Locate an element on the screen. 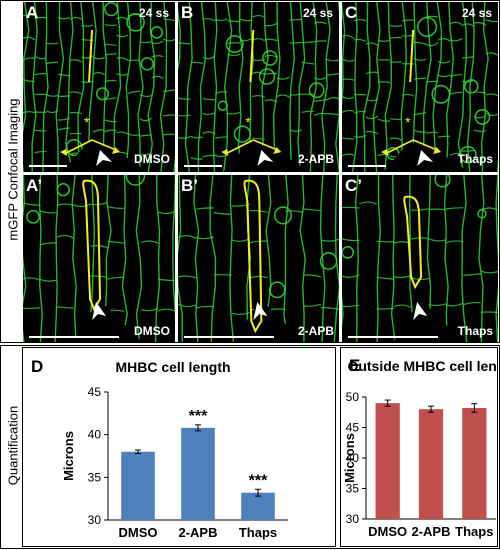 Image resolution: width=500 pixels, height=550 pixels. panel-letter: A’ is located at coordinates (34, 186).